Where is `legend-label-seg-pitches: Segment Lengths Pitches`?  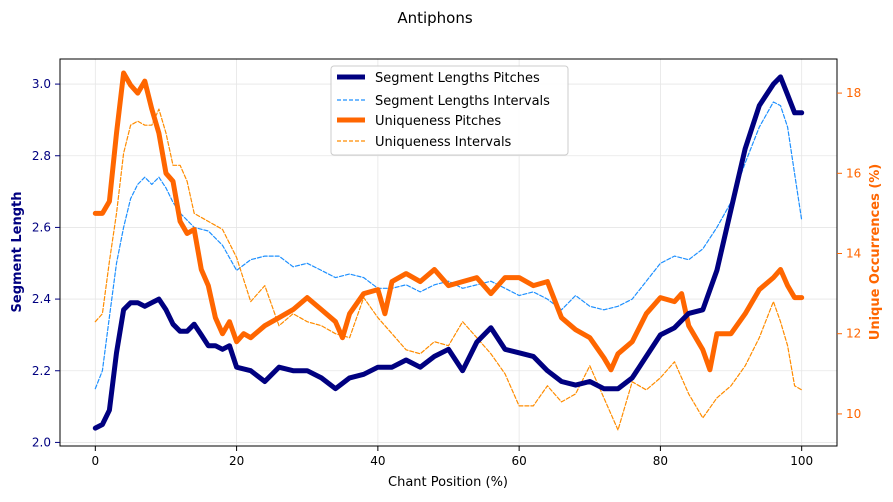
legend-label-seg-pitches: Segment Lengths Pitches is located at coordinates (457, 78).